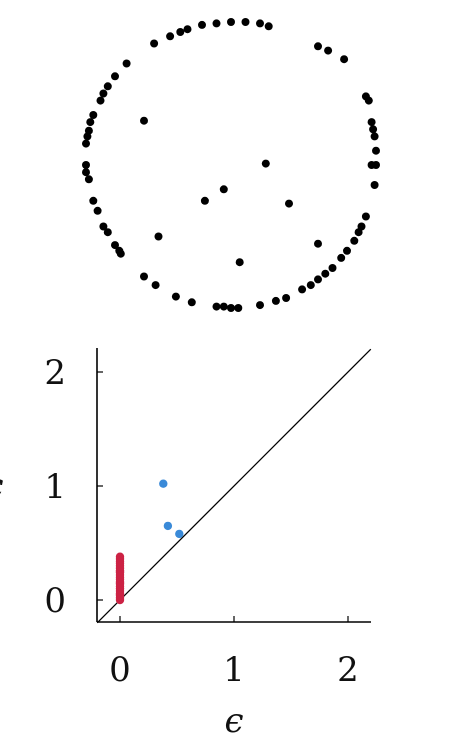 The width and height of the screenshot is (458, 756). I want to click on x-tick-label: 2, so click(348, 670).